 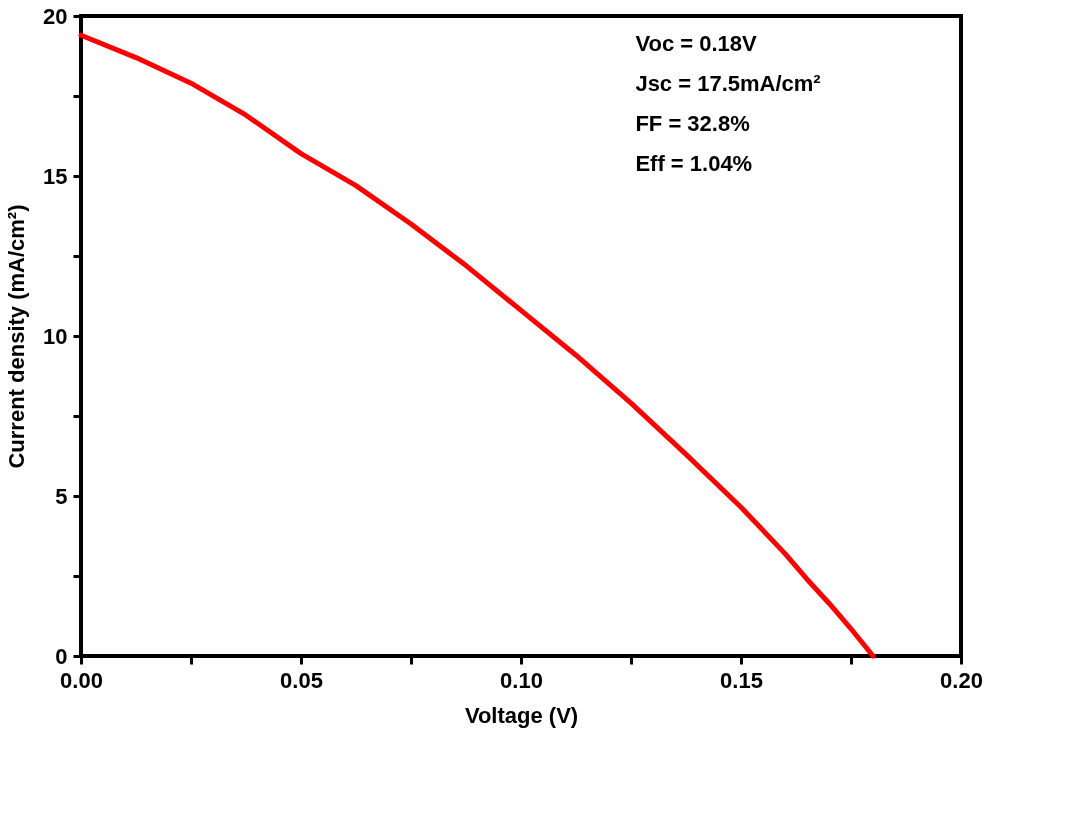 What do you see at coordinates (728, 83) in the screenshot?
I see `annotation: Jsc = 17.5mA/cm²` at bounding box center [728, 83].